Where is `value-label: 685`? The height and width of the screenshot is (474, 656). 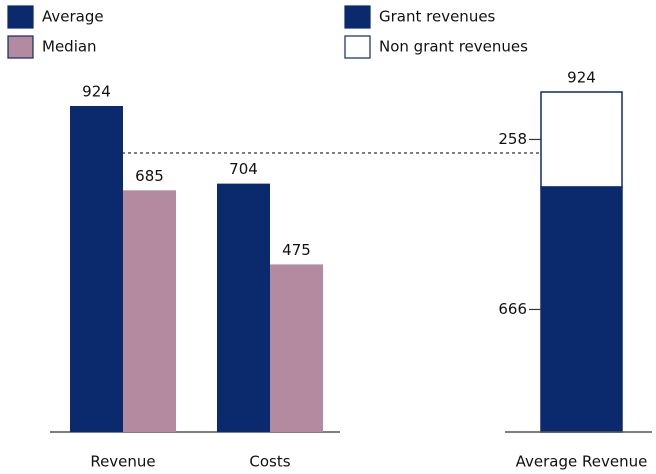
value-label: 685 is located at coordinates (149, 176).